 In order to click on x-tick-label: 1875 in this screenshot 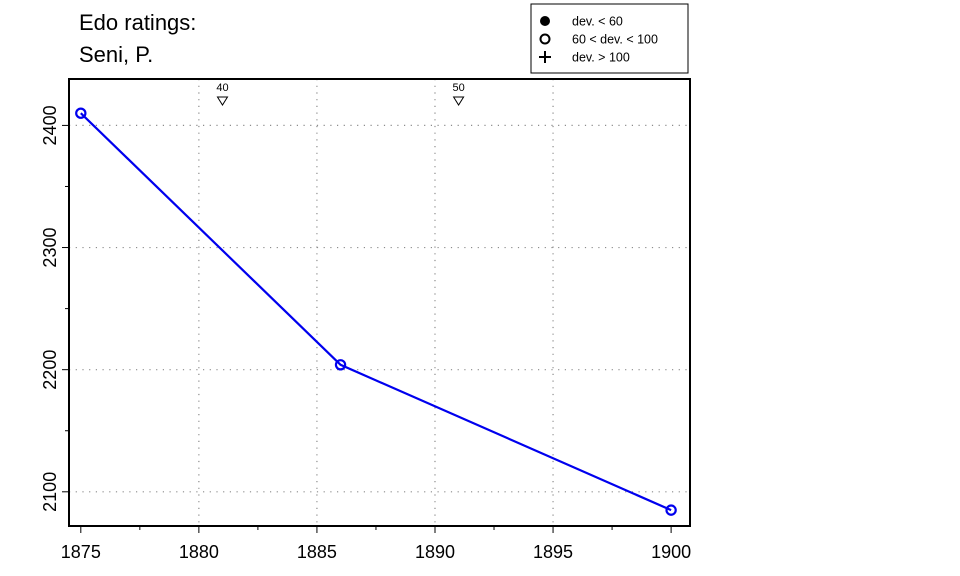, I will do `click(81, 552)`.